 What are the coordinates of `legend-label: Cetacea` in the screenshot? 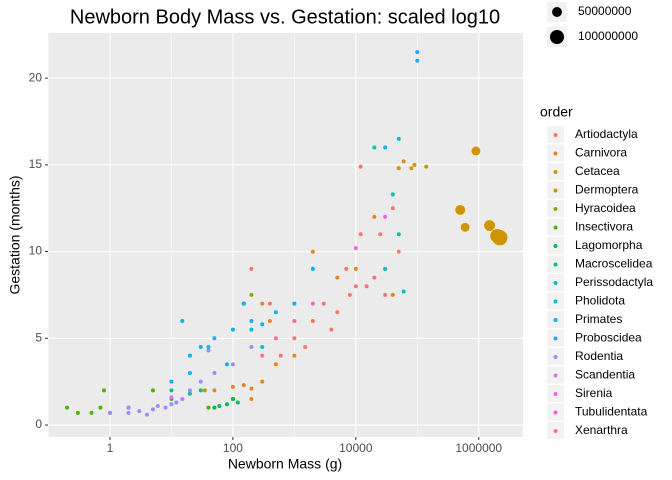 It's located at (597, 171).